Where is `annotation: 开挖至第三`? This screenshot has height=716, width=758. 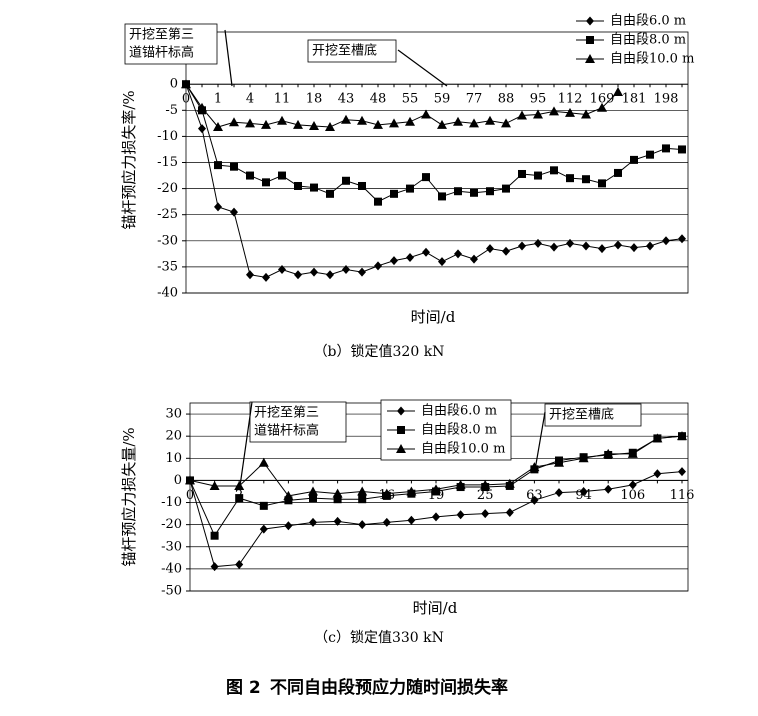
annotation: 开挖至第三 is located at coordinates (161, 35).